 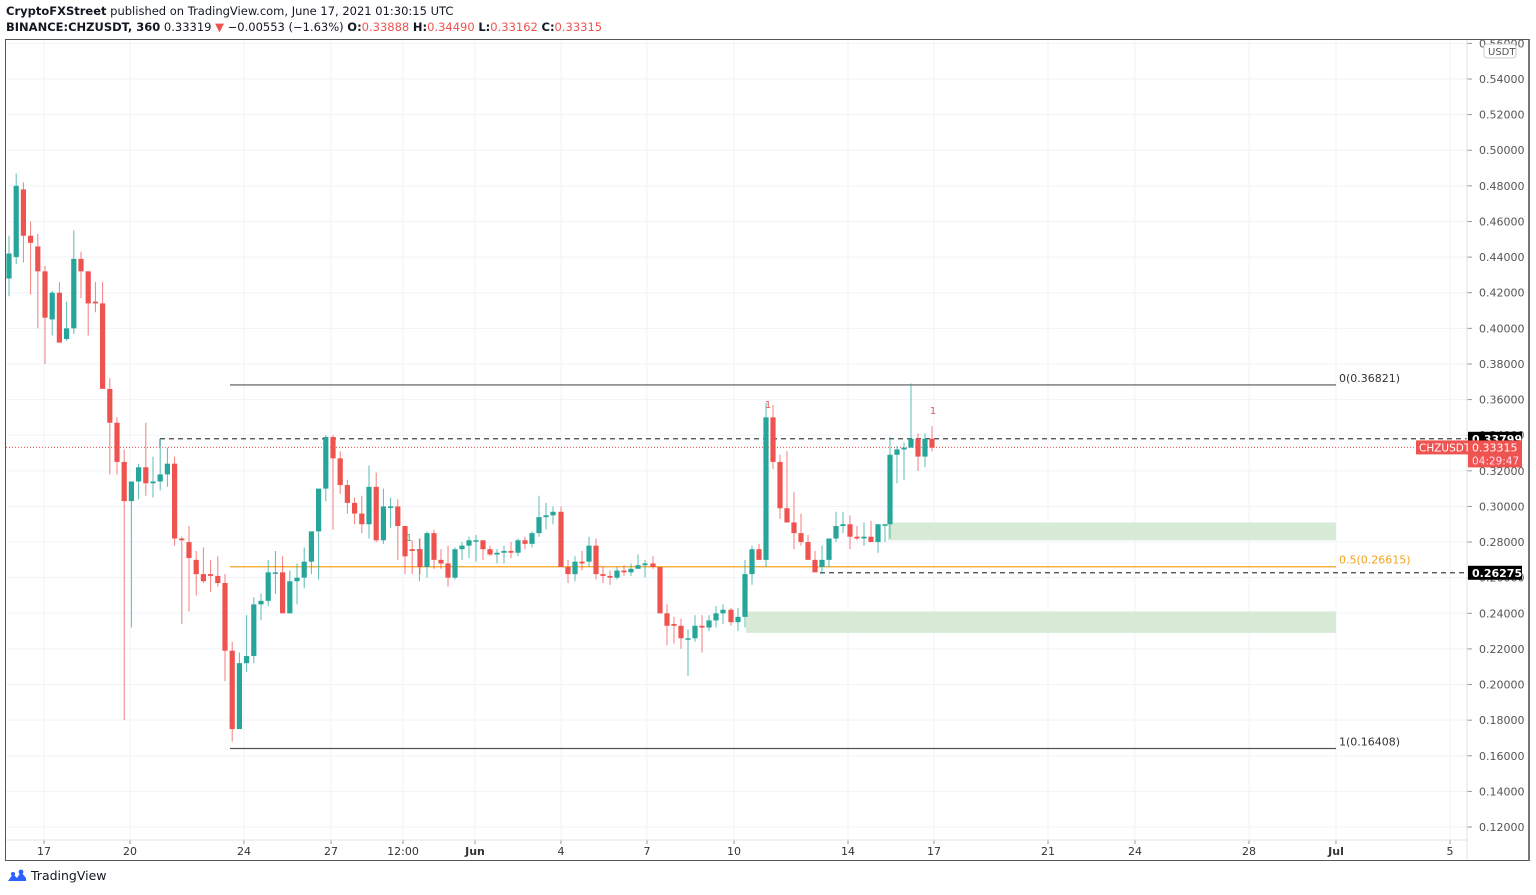 I want to click on time-tick: 27, so click(x=331, y=851).